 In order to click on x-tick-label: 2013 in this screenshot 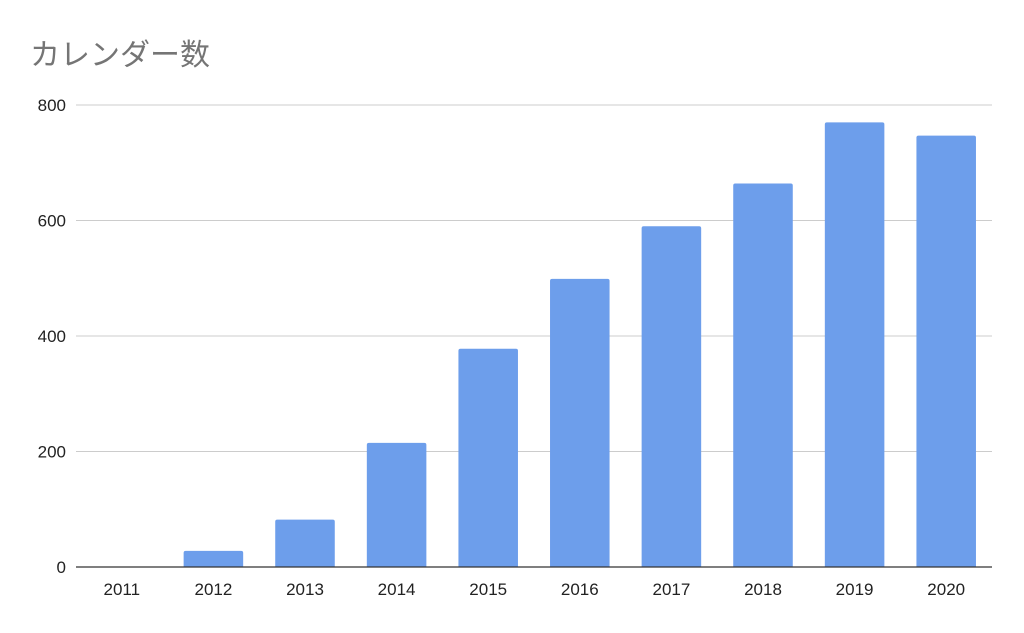, I will do `click(305, 589)`.